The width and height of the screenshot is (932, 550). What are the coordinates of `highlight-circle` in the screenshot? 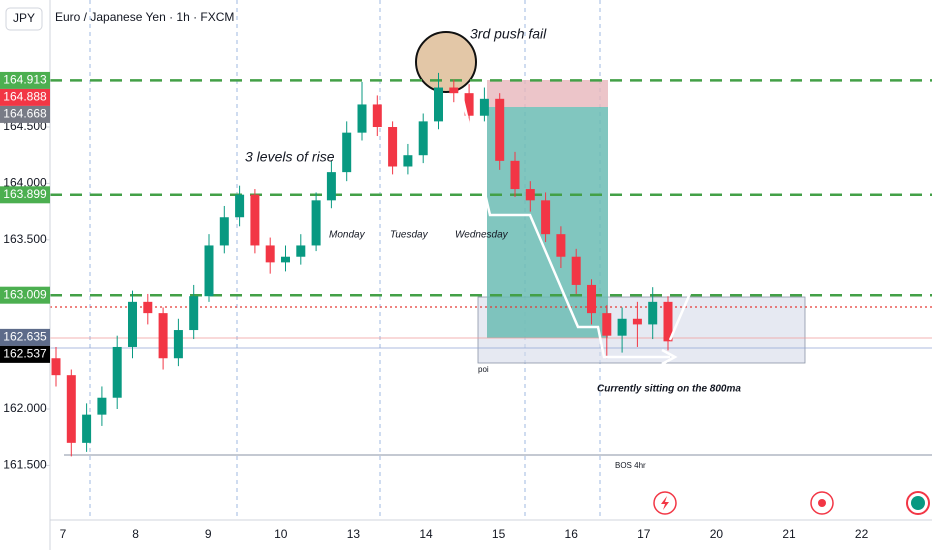 It's located at (446, 62).